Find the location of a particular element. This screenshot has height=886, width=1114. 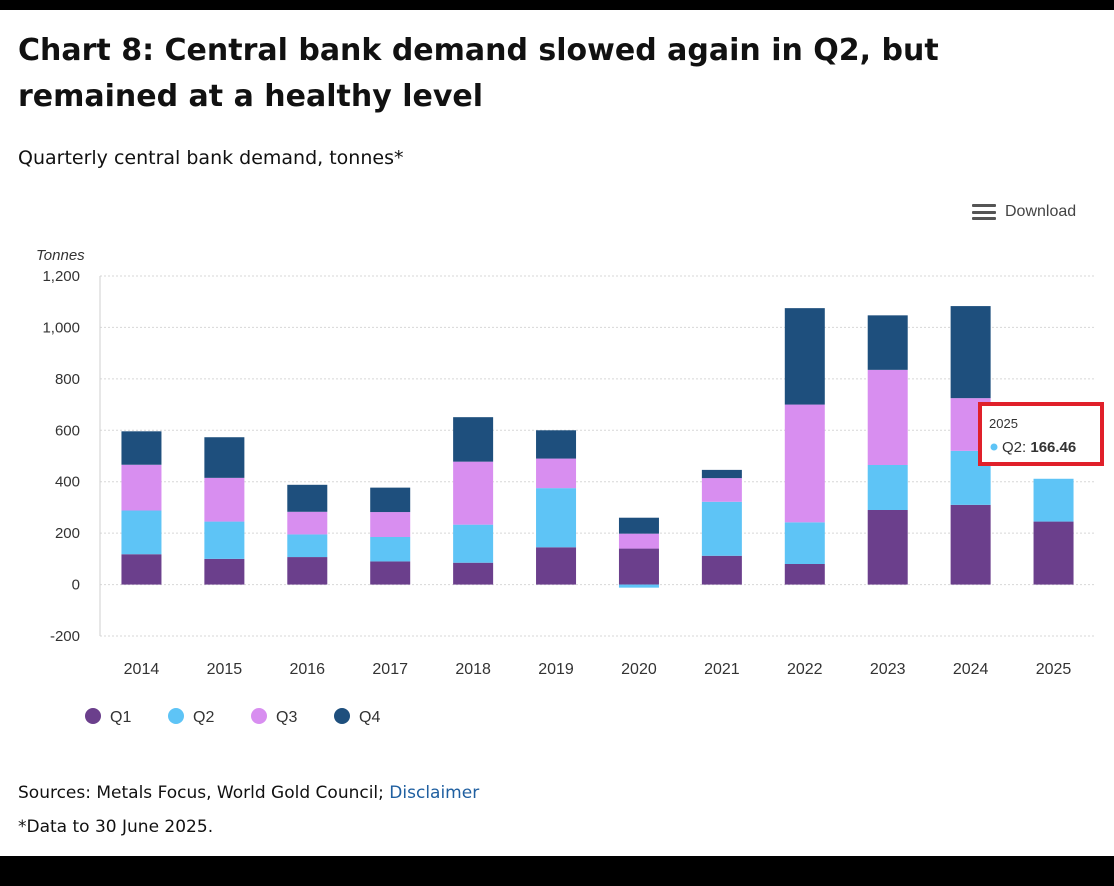

disclaimer-link: Disclaimer is located at coordinates (434, 793).